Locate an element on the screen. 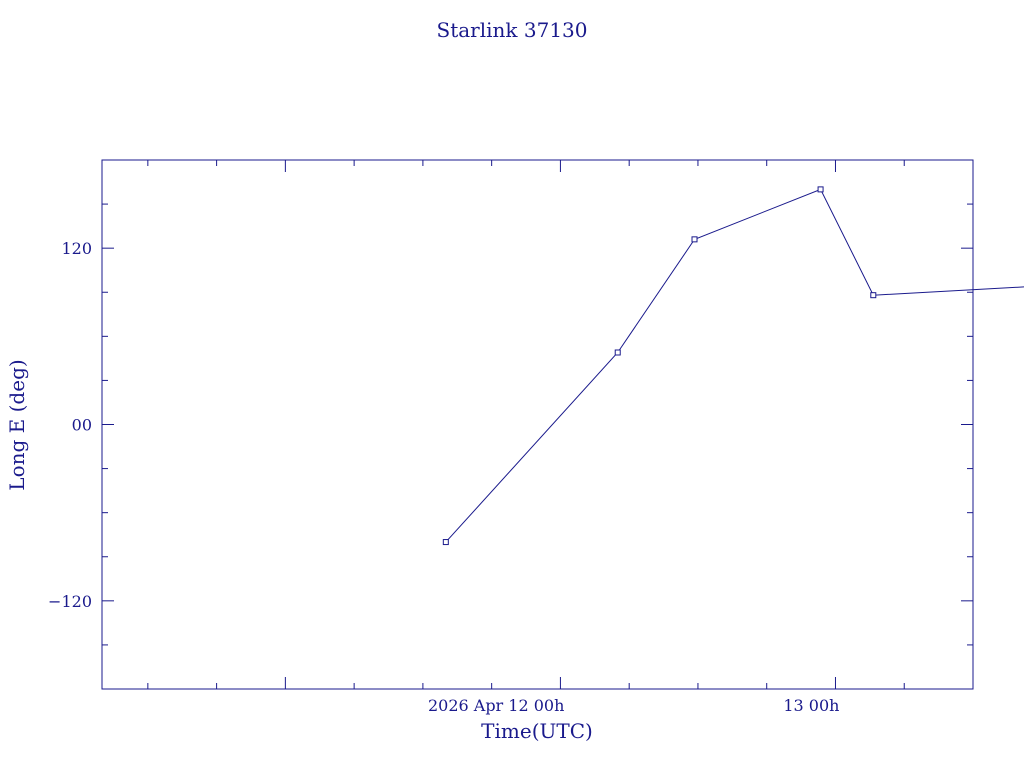 Image resolution: width=1024 pixels, height=768 pixels. x-axis-label: Time(UTC) is located at coordinates (537, 731).